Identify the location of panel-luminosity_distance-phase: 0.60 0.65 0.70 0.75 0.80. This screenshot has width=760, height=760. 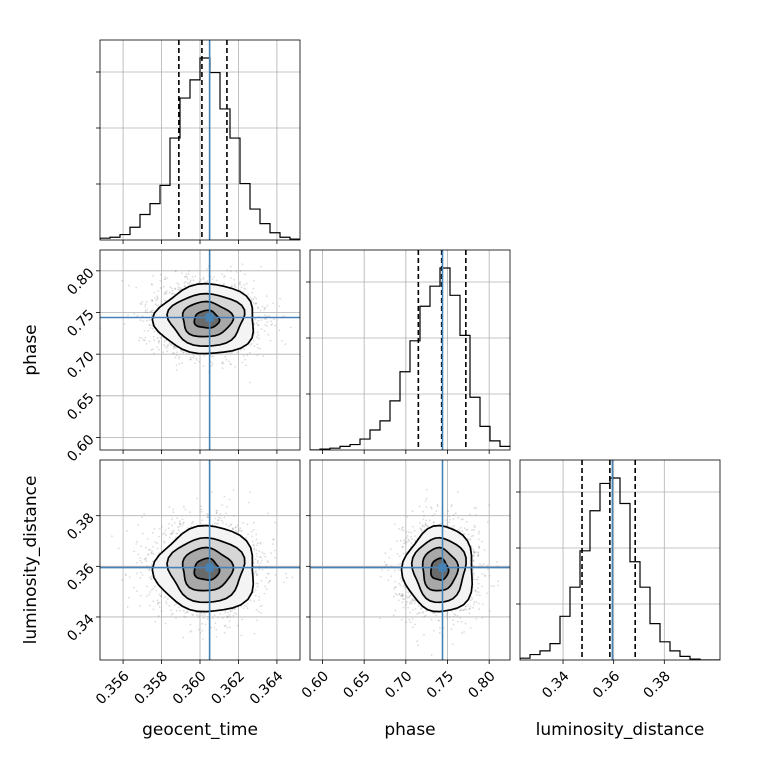
(405, 580).